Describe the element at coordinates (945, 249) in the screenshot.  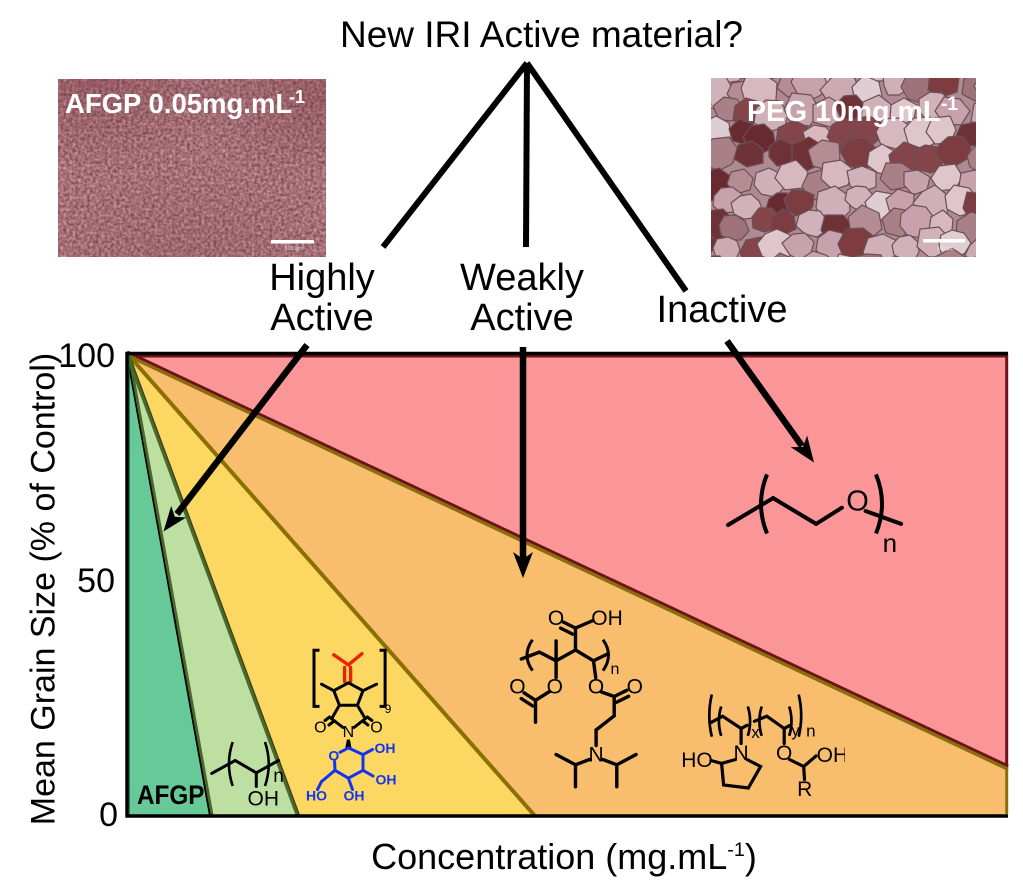
I see `svg-text: 100 µm` at that location.